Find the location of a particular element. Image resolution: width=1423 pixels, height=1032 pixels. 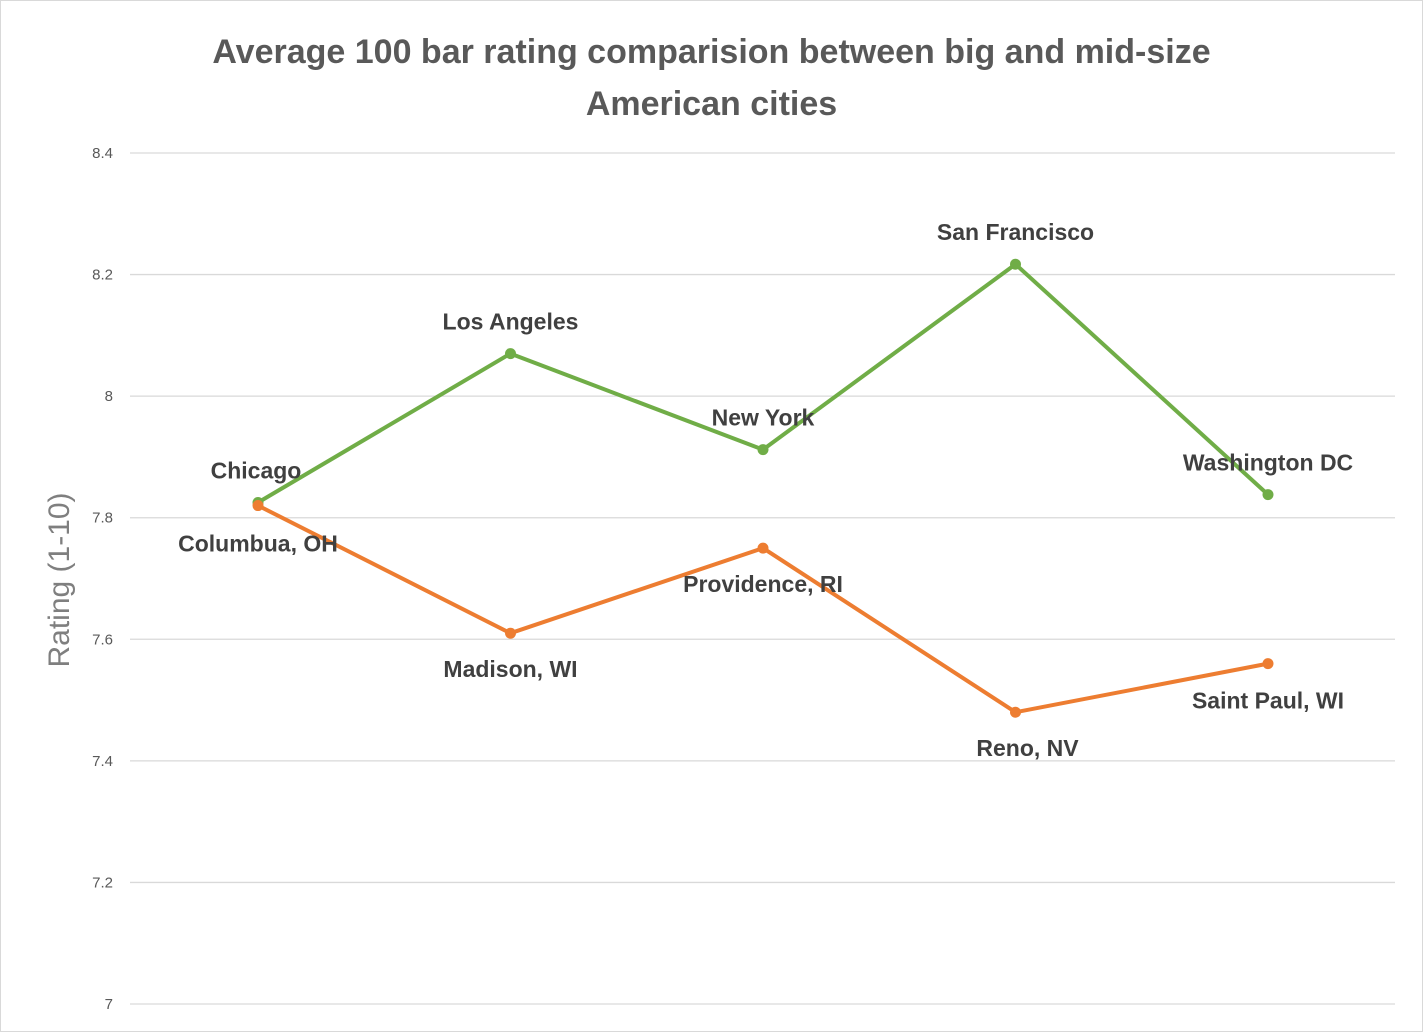

y-tick-label: 7.2 is located at coordinates (102, 882).